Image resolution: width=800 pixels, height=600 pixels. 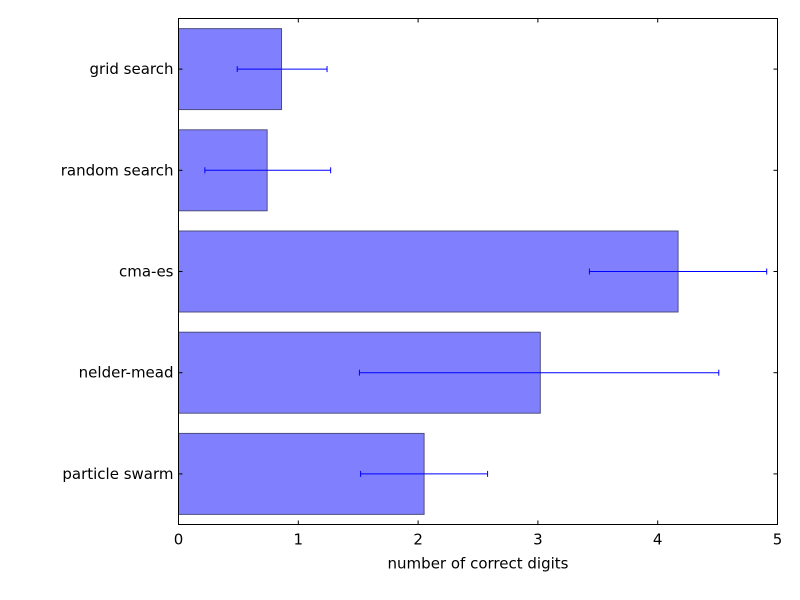 I want to click on x-tick-label-1: 1, so click(x=299, y=540).